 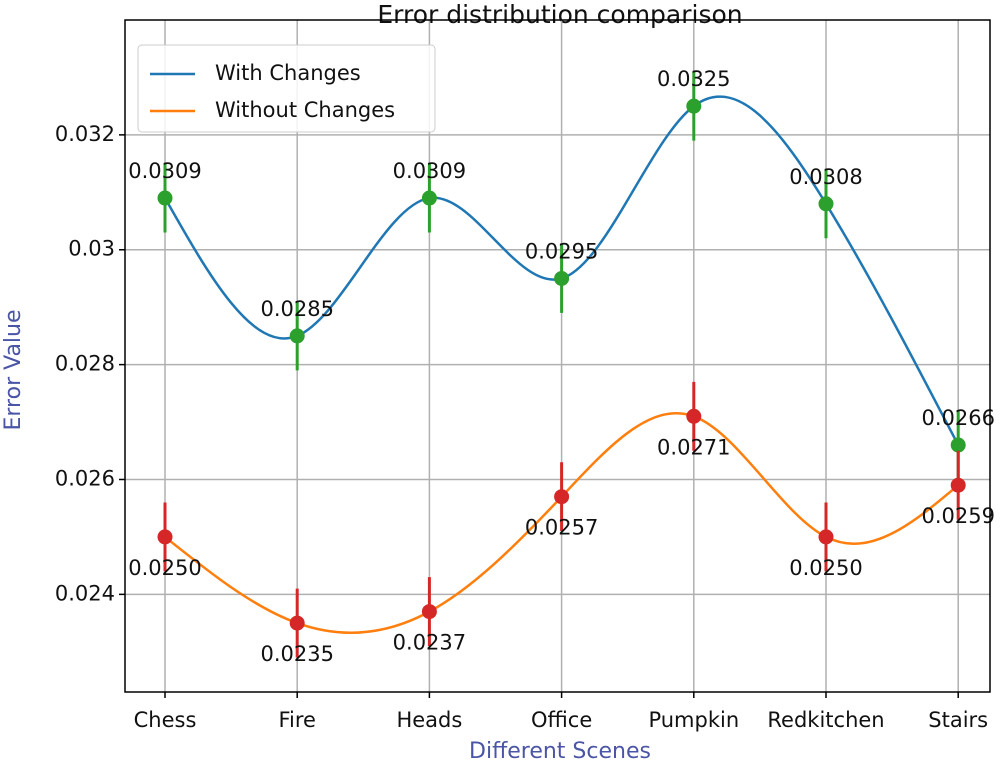 What do you see at coordinates (305, 110) in the screenshot?
I see `legend-label: Without Changes` at bounding box center [305, 110].